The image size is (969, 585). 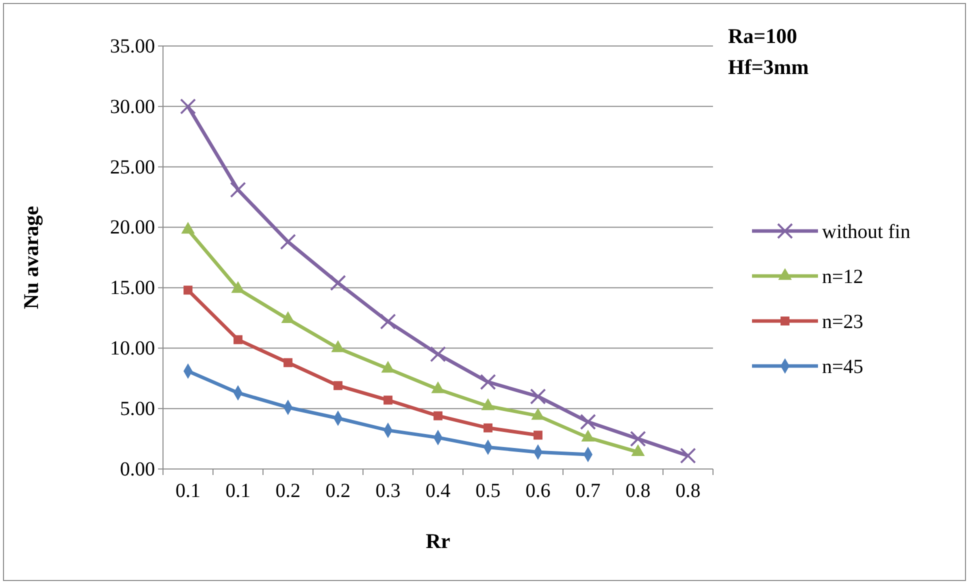 What do you see at coordinates (843, 367) in the screenshot?
I see `legend-label: n=45` at bounding box center [843, 367].